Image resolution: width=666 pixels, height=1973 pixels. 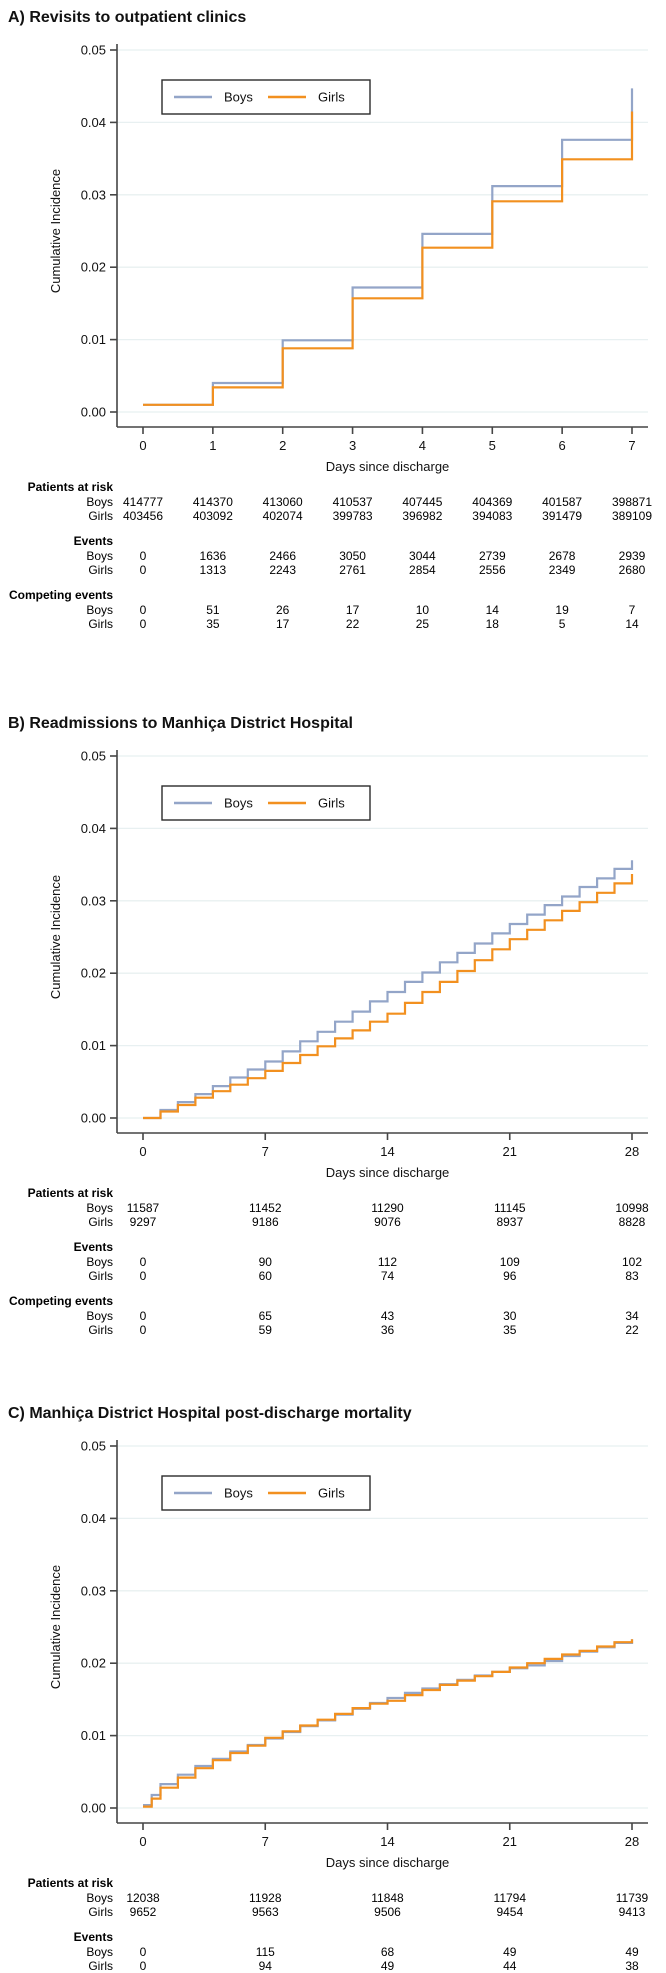 What do you see at coordinates (632, 502) in the screenshot?
I see `table-cell: 398871` at bounding box center [632, 502].